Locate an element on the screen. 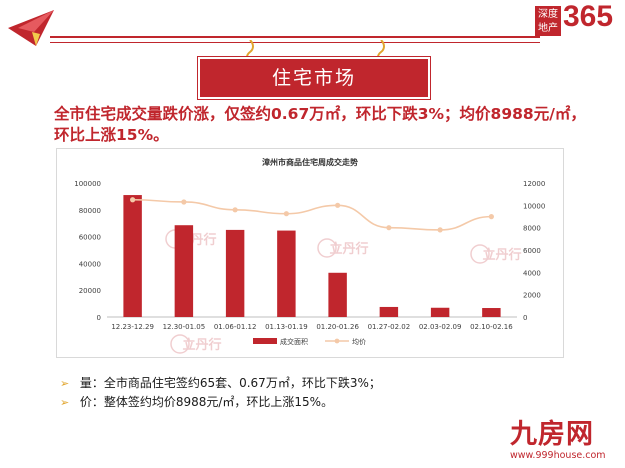 The image size is (625, 468). left-axis-tick-label: 0 is located at coordinates (99, 318).